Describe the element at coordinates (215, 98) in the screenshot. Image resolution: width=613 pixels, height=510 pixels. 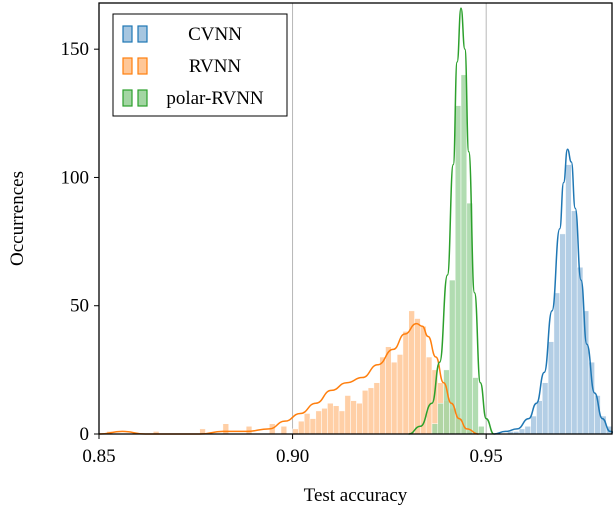
I see `legend-label-polar-rvnn: polar-RVNN` at that location.